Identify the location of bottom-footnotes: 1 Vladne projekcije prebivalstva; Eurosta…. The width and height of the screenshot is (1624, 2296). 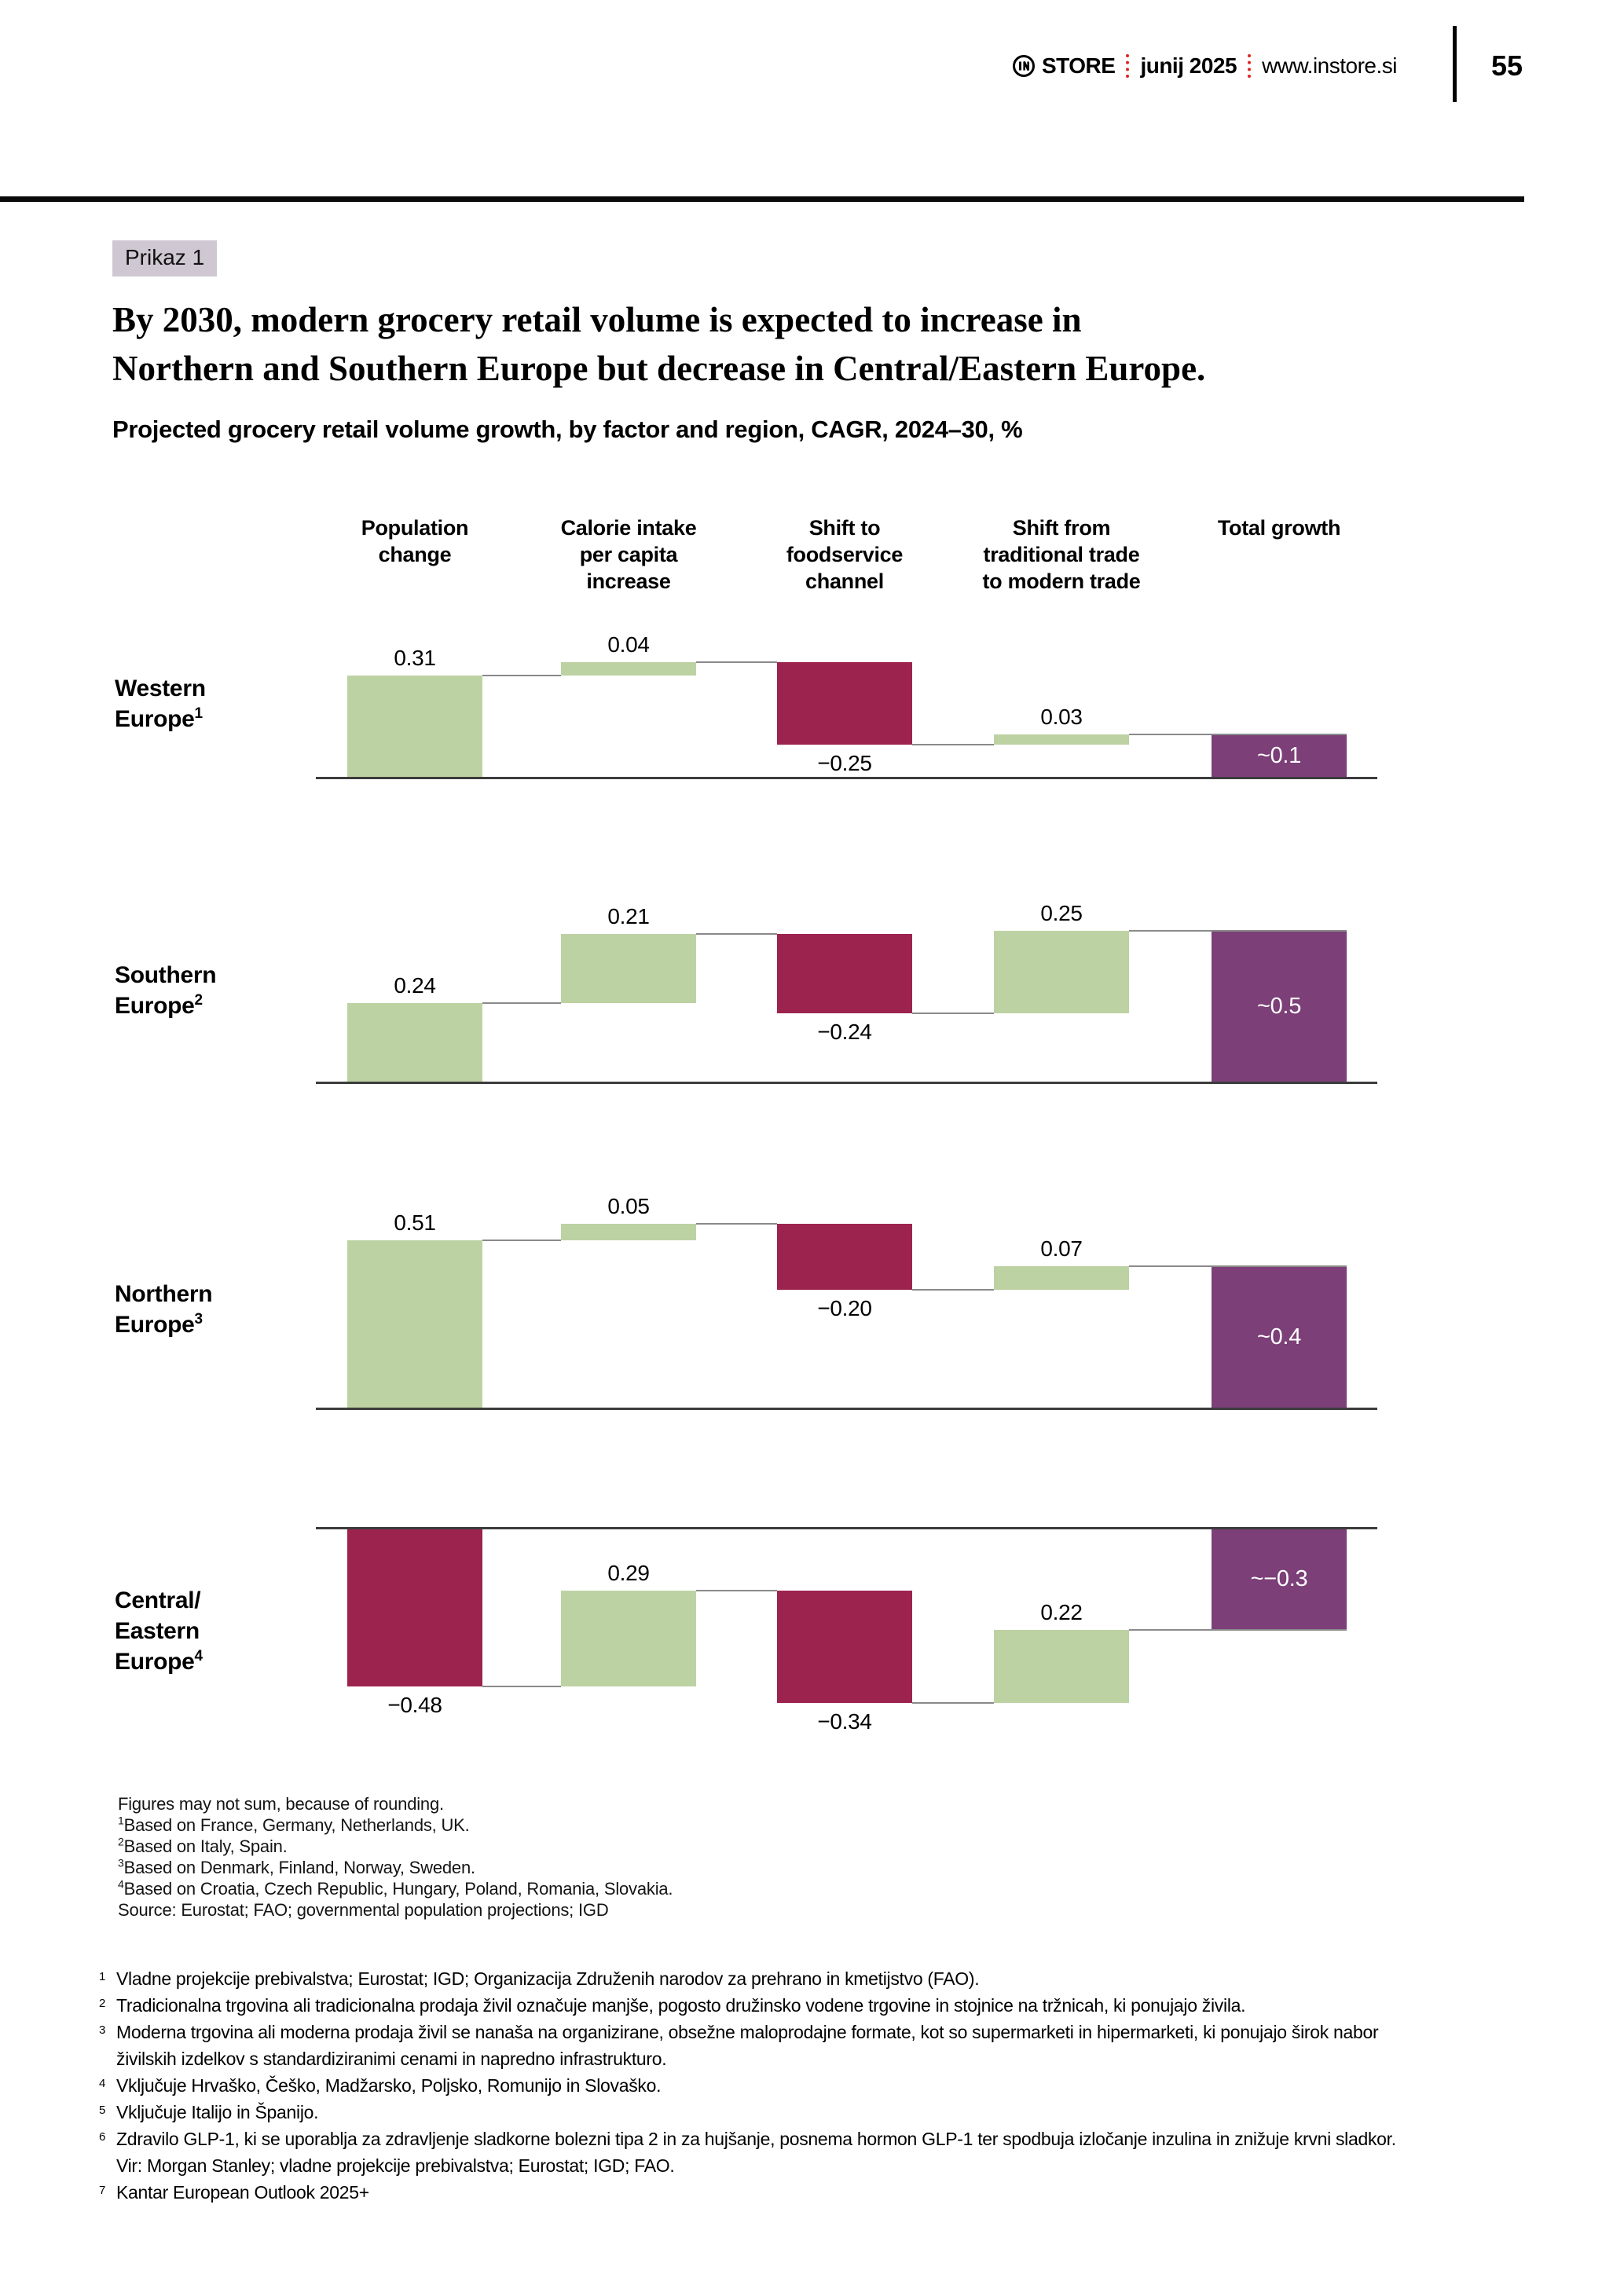
(748, 2085).